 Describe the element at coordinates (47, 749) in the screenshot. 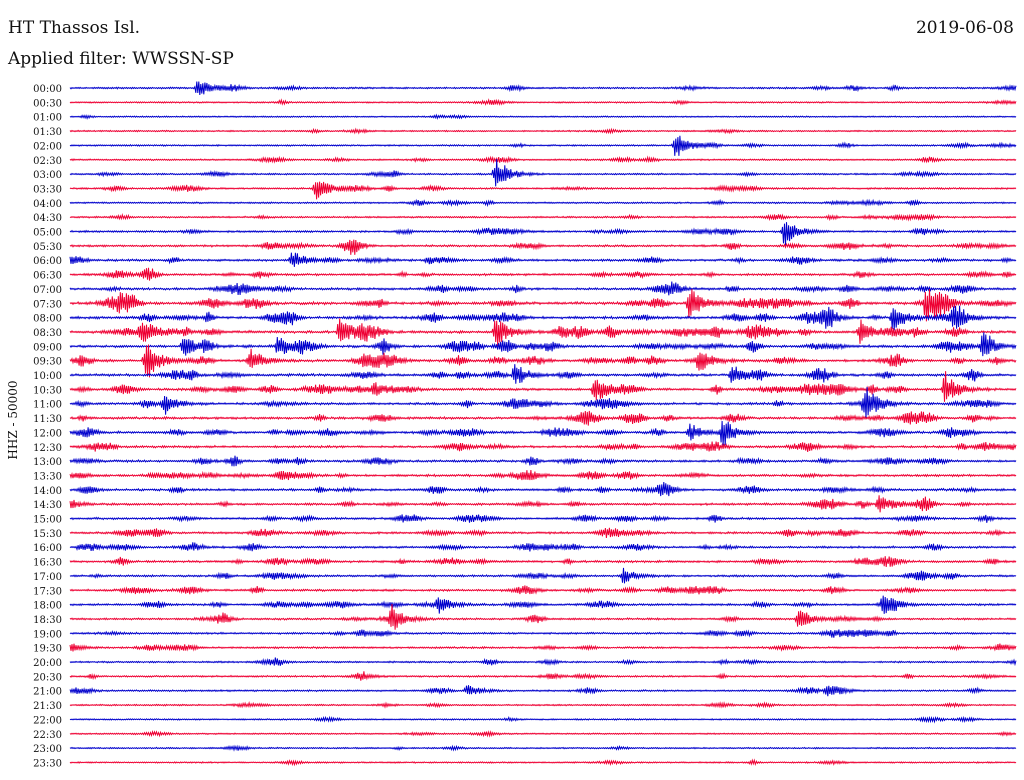

I see `row-label: 23:00` at that location.